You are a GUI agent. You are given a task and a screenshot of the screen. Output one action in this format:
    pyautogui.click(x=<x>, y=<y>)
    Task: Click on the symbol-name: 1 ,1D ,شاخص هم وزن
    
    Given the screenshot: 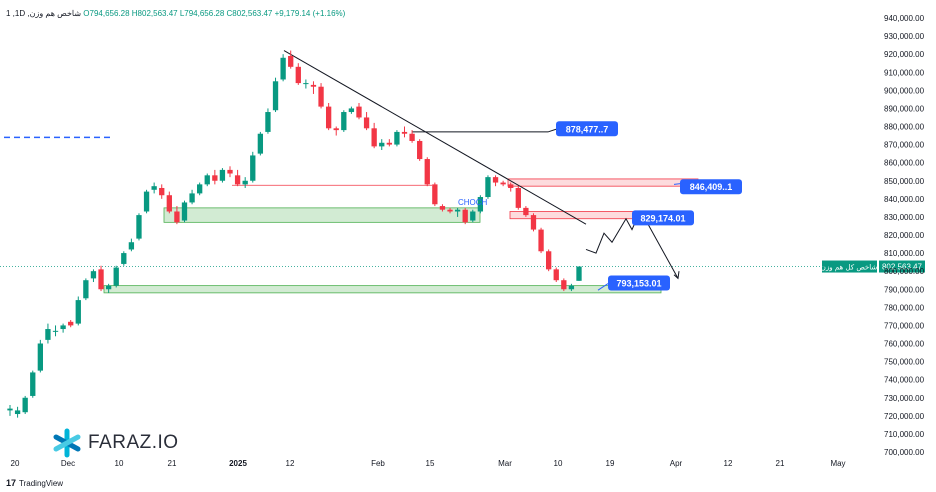 What is the action you would take?
    pyautogui.click(x=44, y=13)
    